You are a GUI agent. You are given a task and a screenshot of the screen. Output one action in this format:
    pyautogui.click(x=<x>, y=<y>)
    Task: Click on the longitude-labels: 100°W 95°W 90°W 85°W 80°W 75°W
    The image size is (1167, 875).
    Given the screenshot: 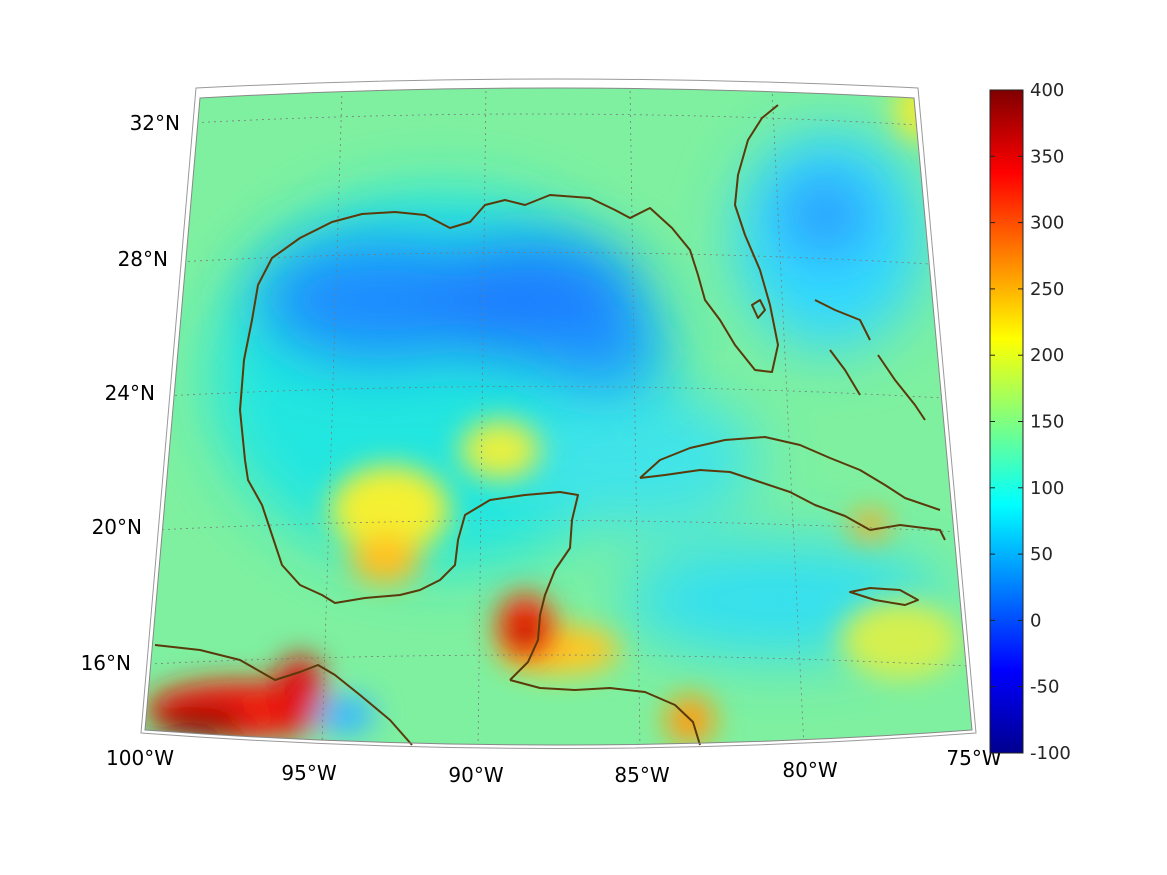 What is the action you would take?
    pyautogui.click(x=554, y=766)
    